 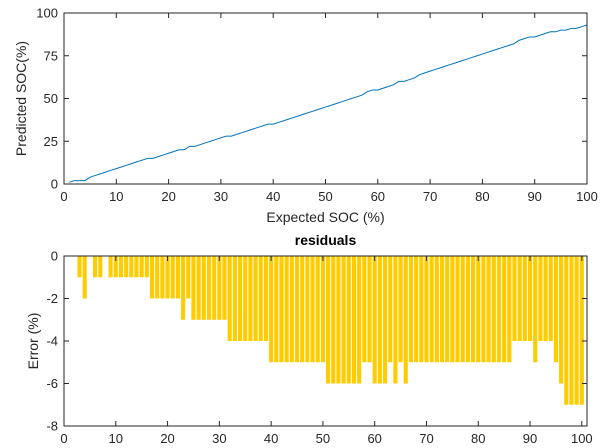 What do you see at coordinates (51, 141) in the screenshot?
I see `y-tick-label: 25` at bounding box center [51, 141].